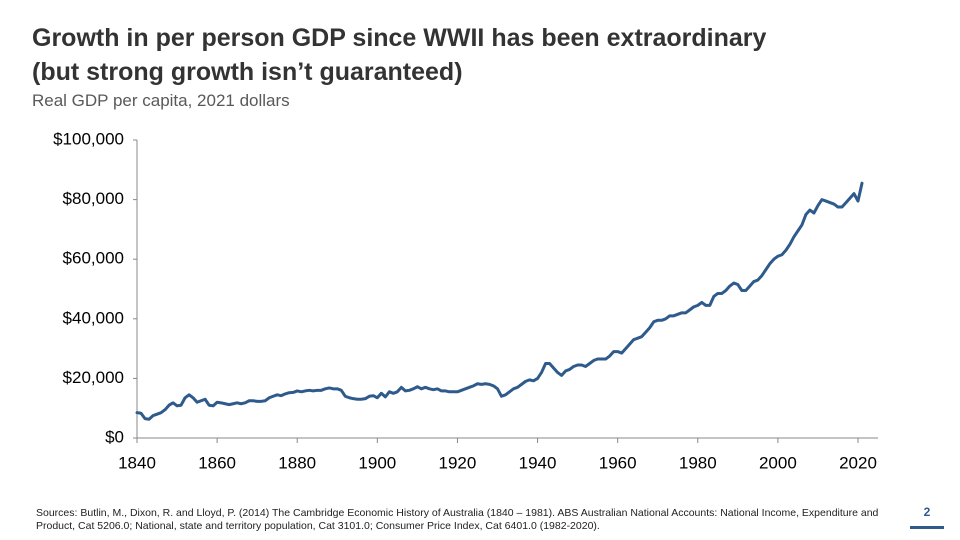  I want to click on chart-title-line: (but strong growth isn’t guaranteed), so click(247, 72).